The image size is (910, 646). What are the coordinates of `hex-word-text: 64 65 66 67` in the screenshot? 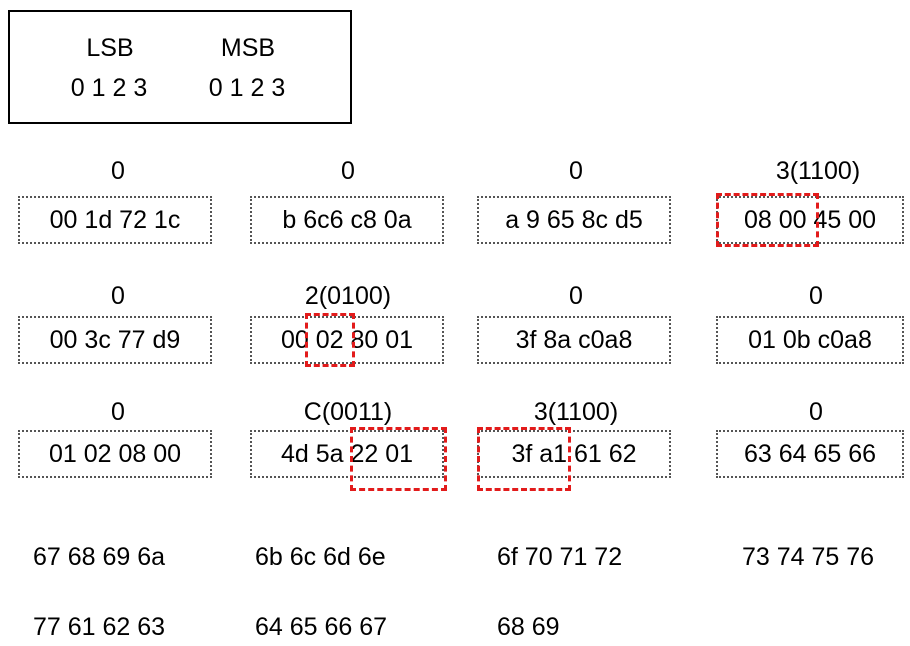 It's located at (321, 627).